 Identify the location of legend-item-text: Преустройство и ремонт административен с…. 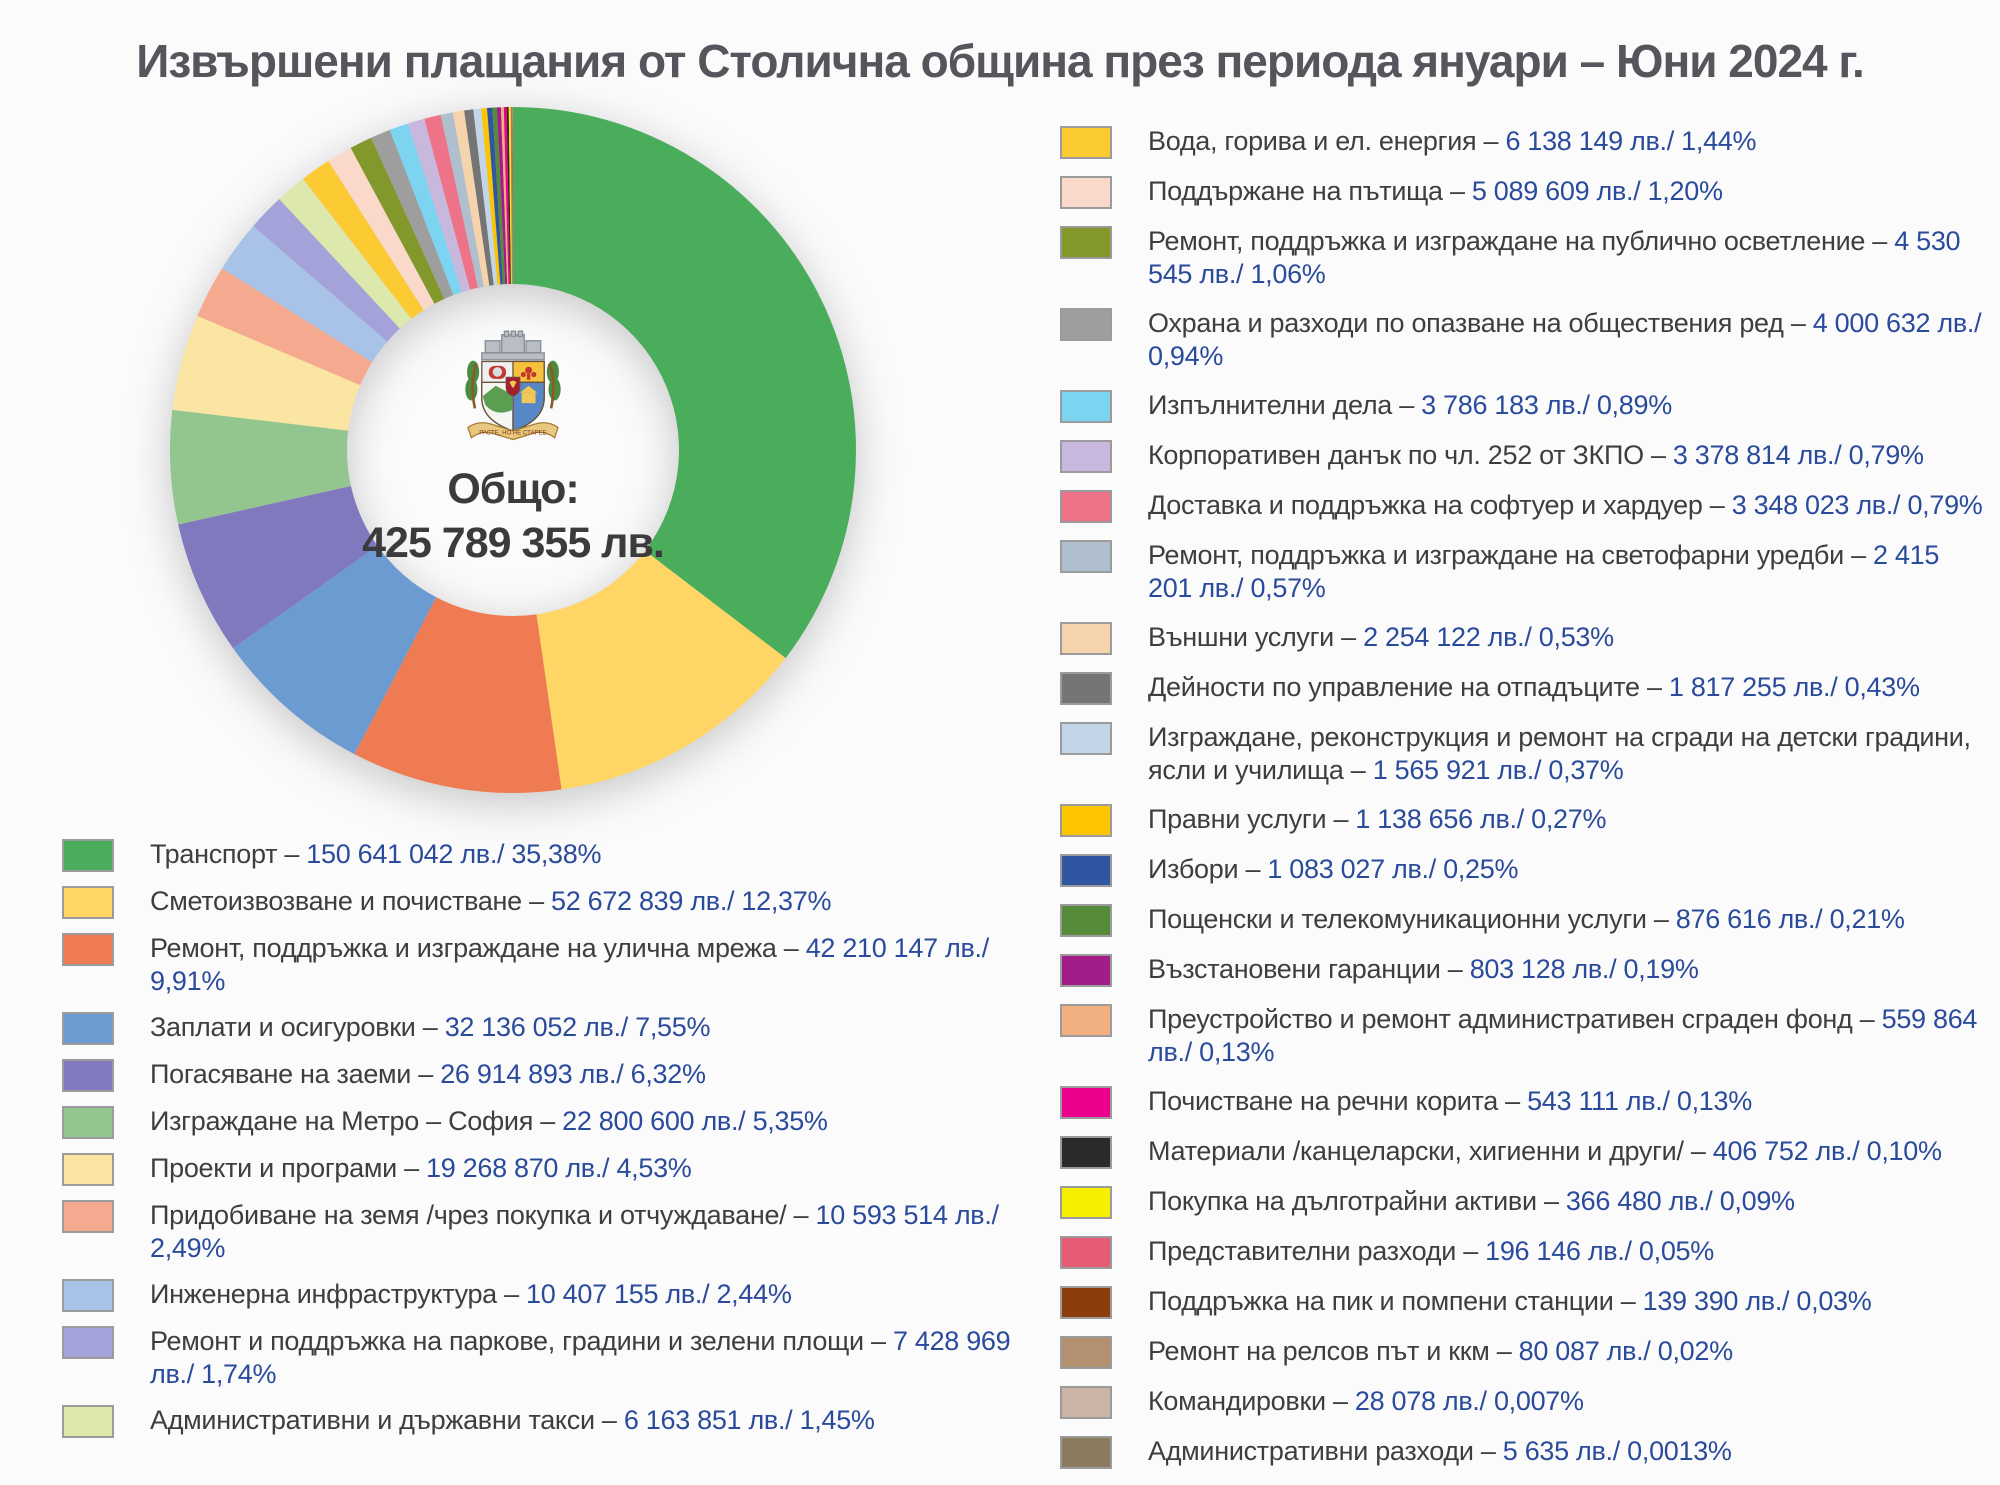
(1569, 1036).